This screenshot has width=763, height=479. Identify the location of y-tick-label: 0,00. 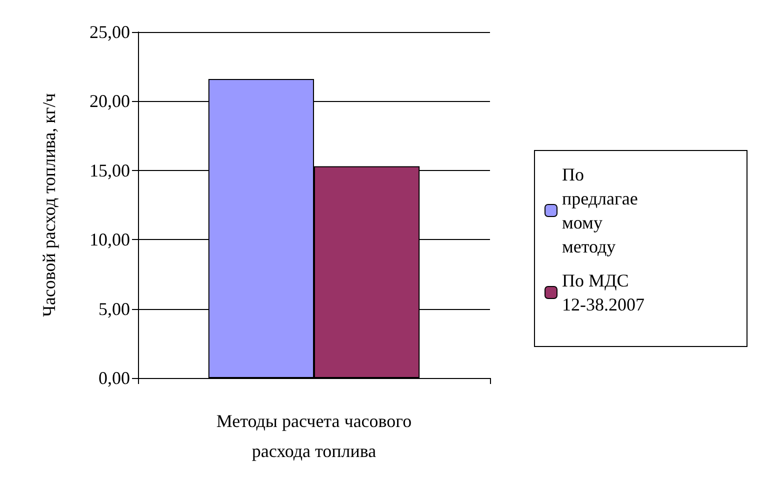
(114, 378).